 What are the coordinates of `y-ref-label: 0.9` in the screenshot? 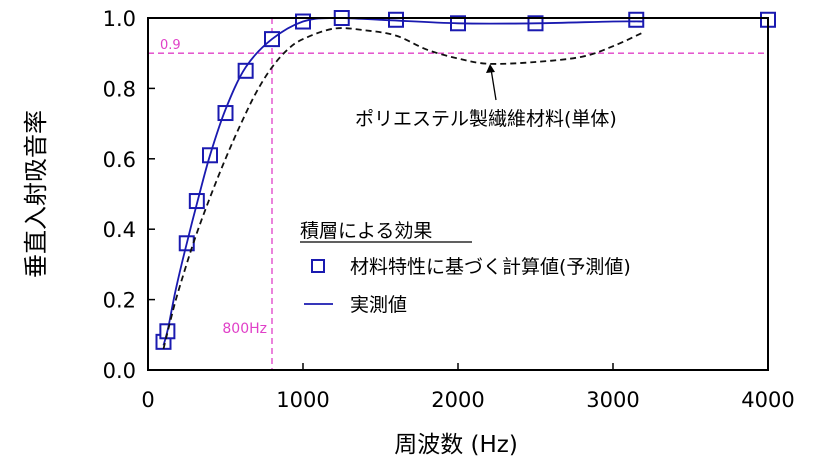 It's located at (170, 45).